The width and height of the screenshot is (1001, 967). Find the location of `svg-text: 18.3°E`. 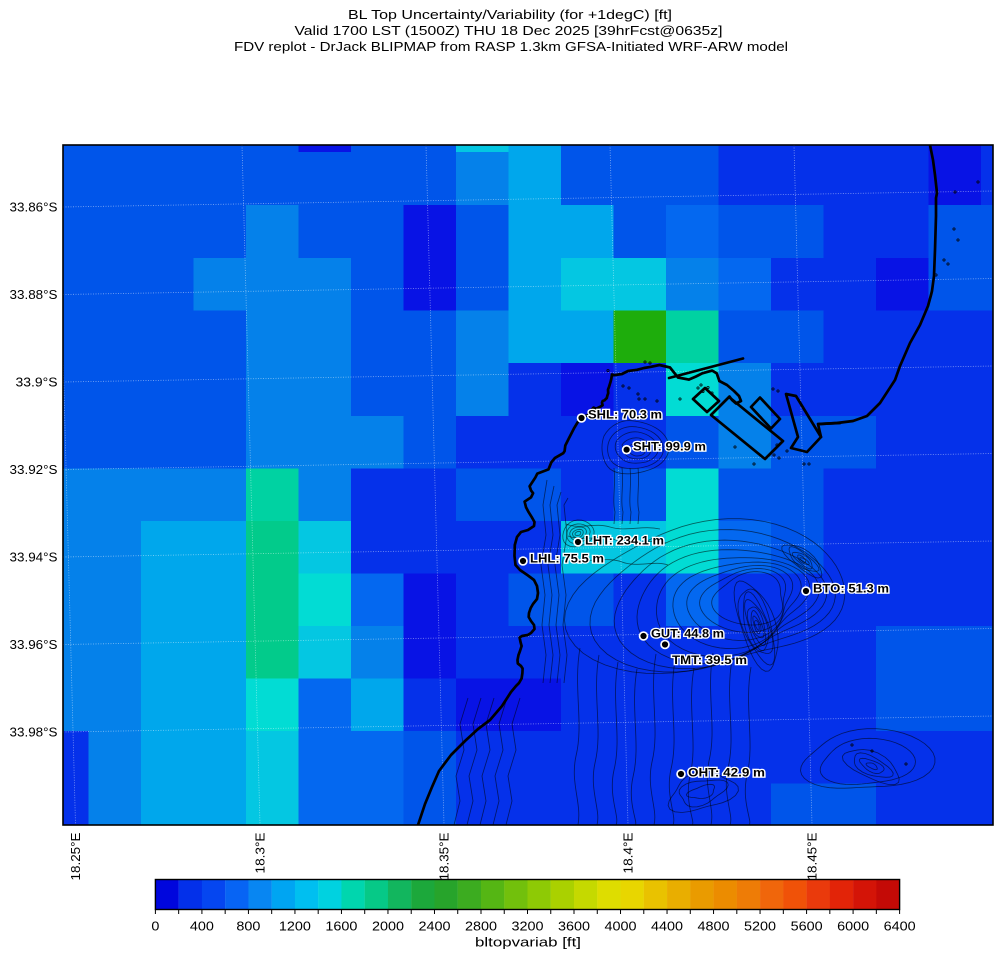

svg-text: 18.3°E is located at coordinates (260, 852).